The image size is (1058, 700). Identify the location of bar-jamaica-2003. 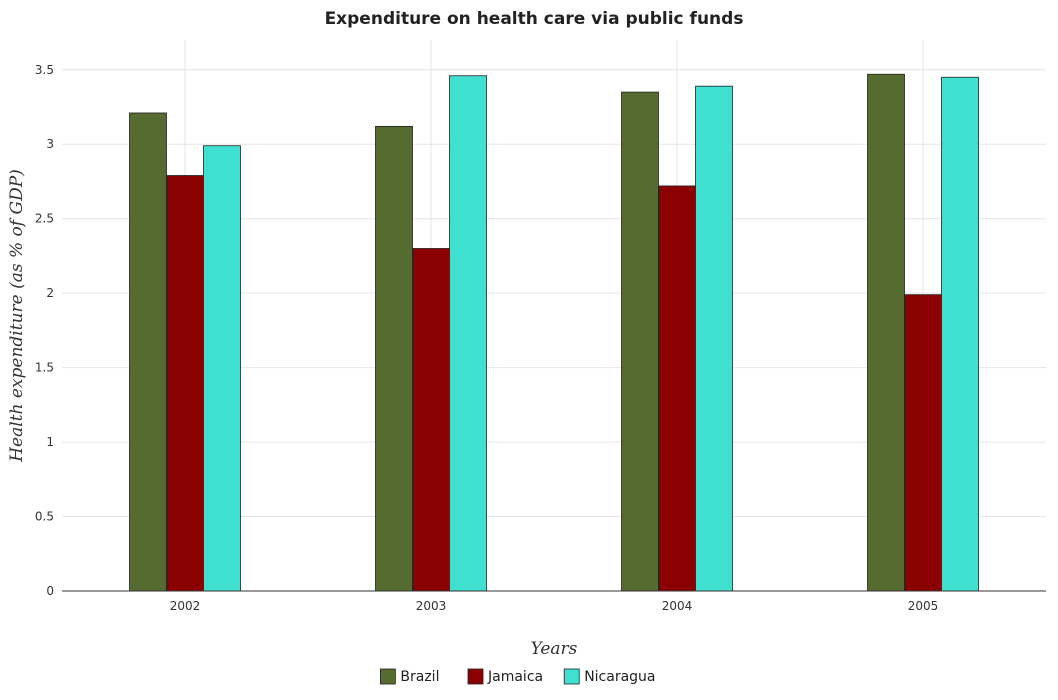
(431, 420).